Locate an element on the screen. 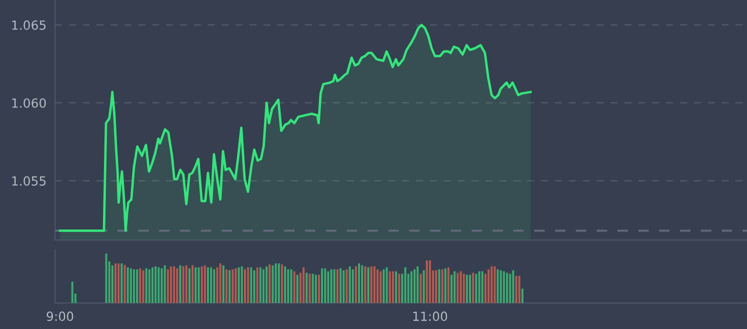 The height and width of the screenshot is (329, 747). y-tick-label: 1.060 is located at coordinates (29, 103).